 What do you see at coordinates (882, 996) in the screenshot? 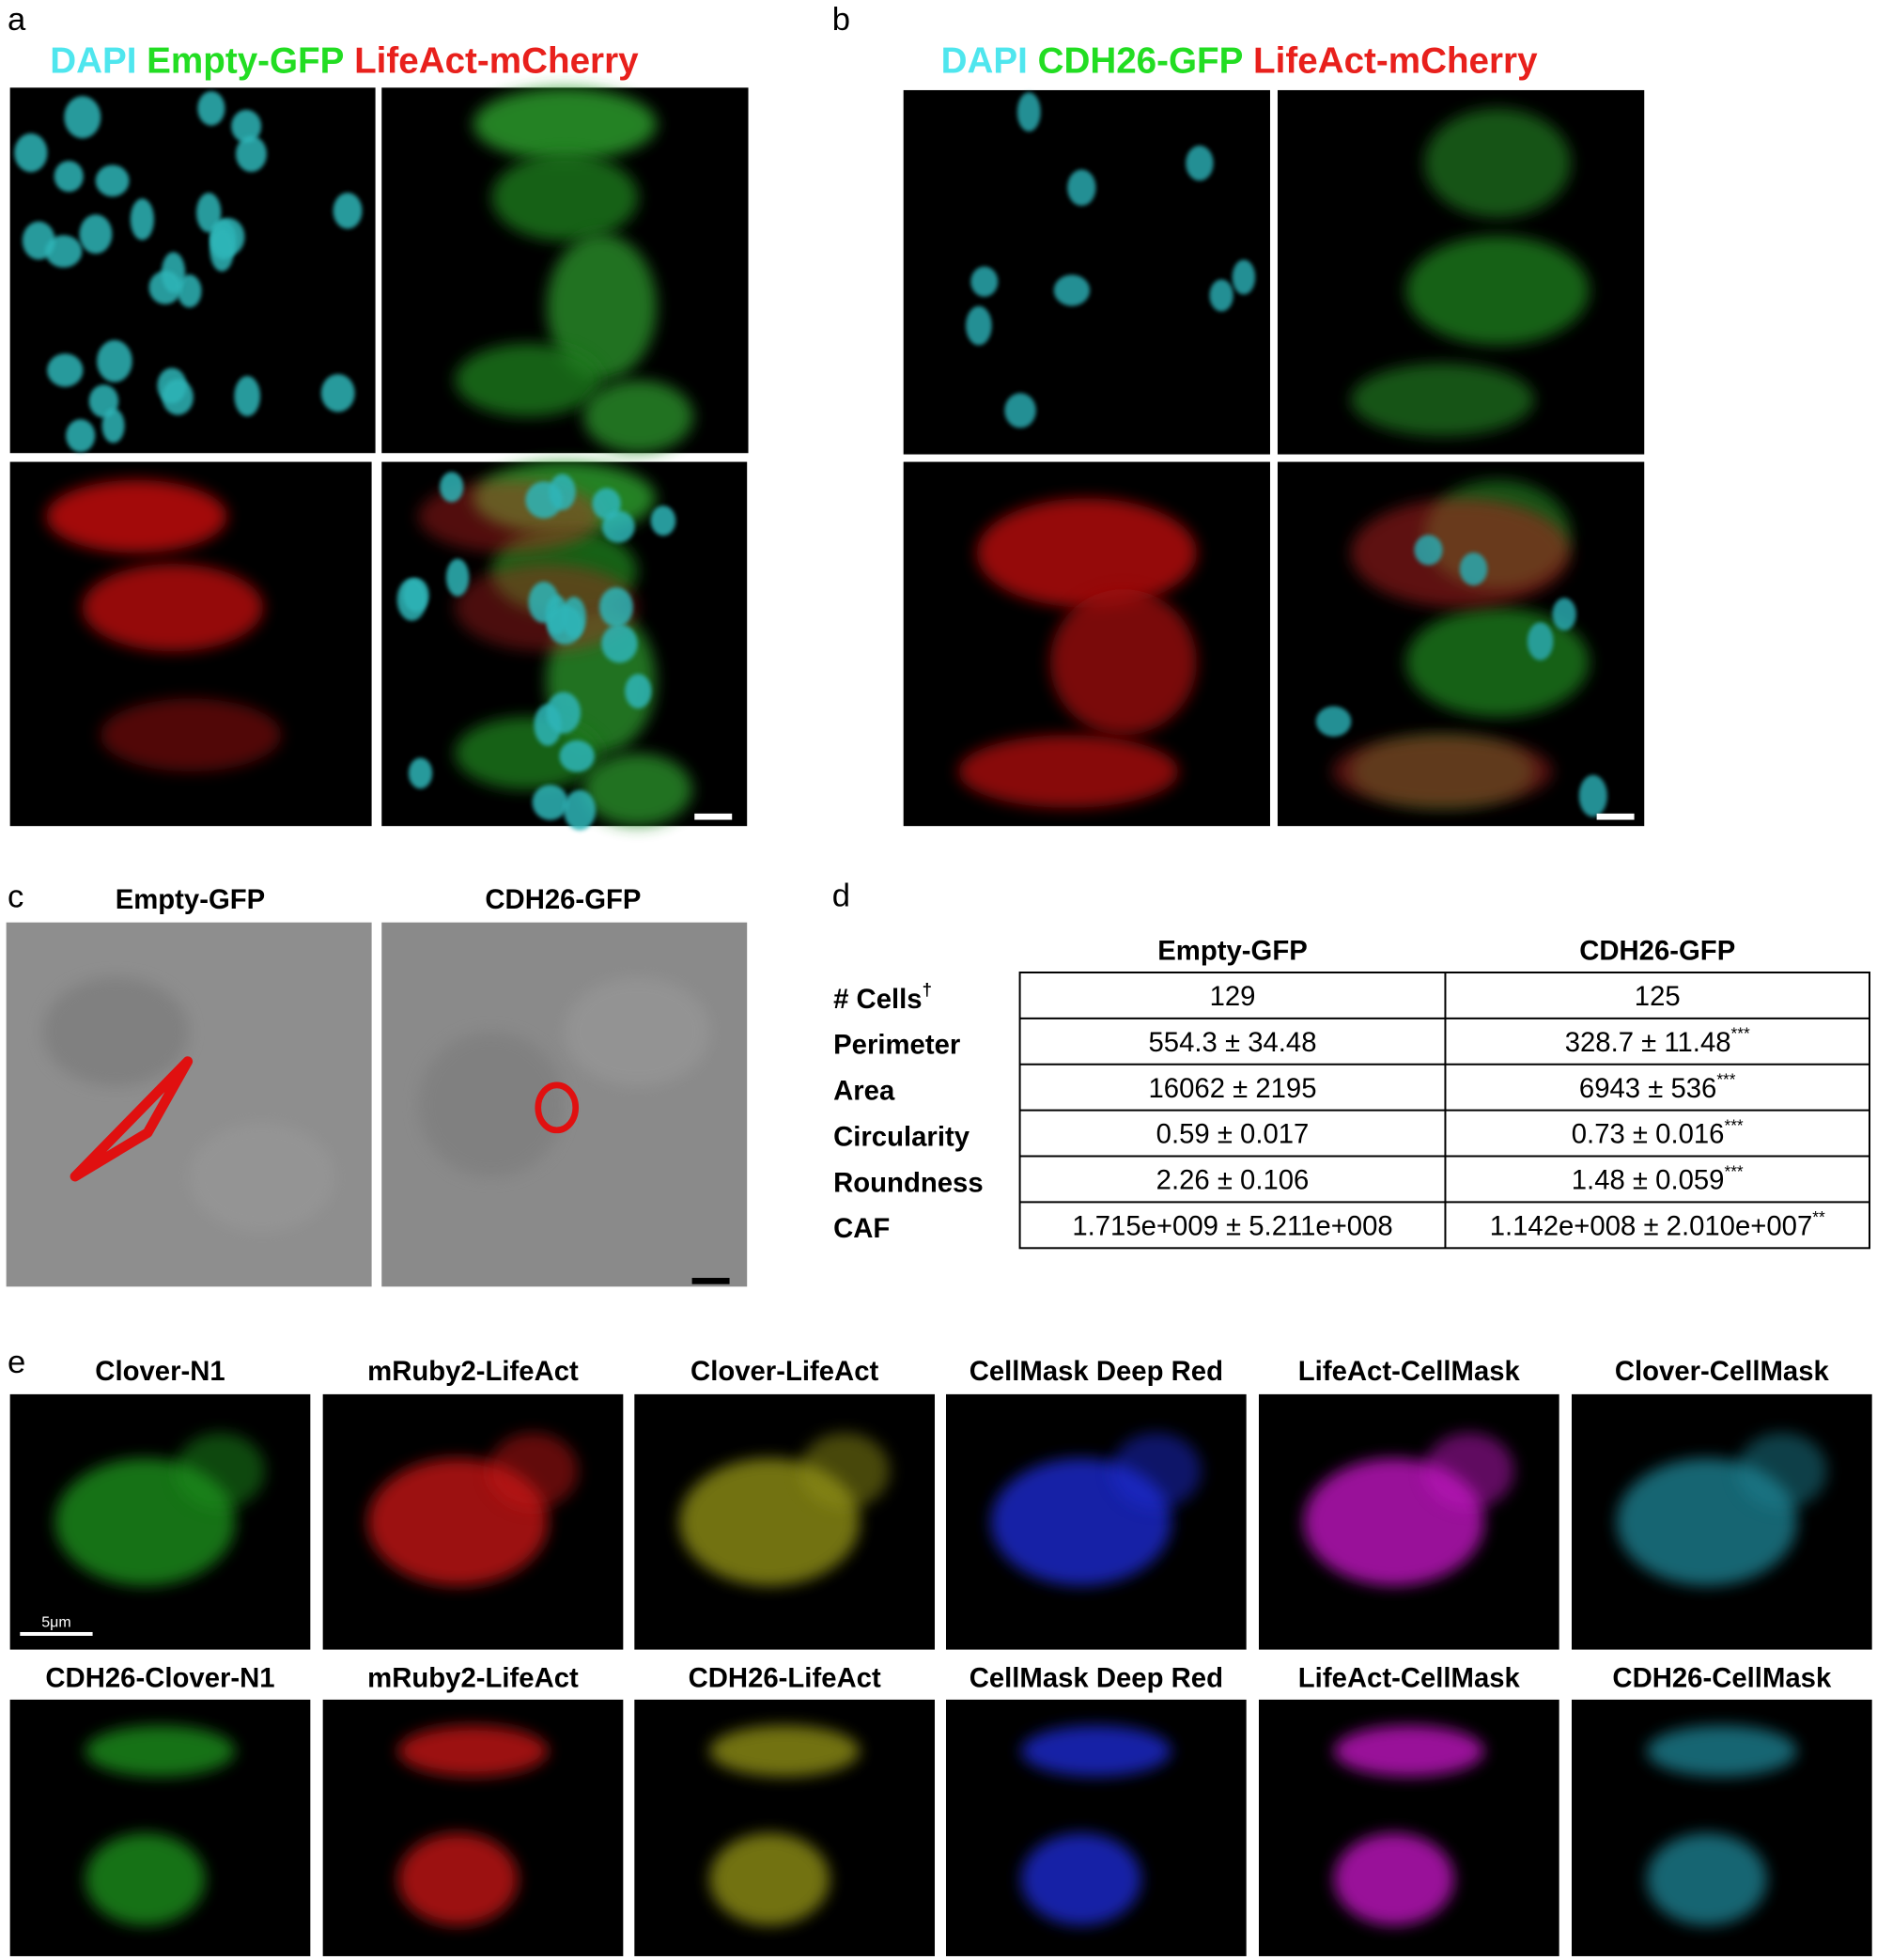
I see `row-label: # Cells†` at bounding box center [882, 996].